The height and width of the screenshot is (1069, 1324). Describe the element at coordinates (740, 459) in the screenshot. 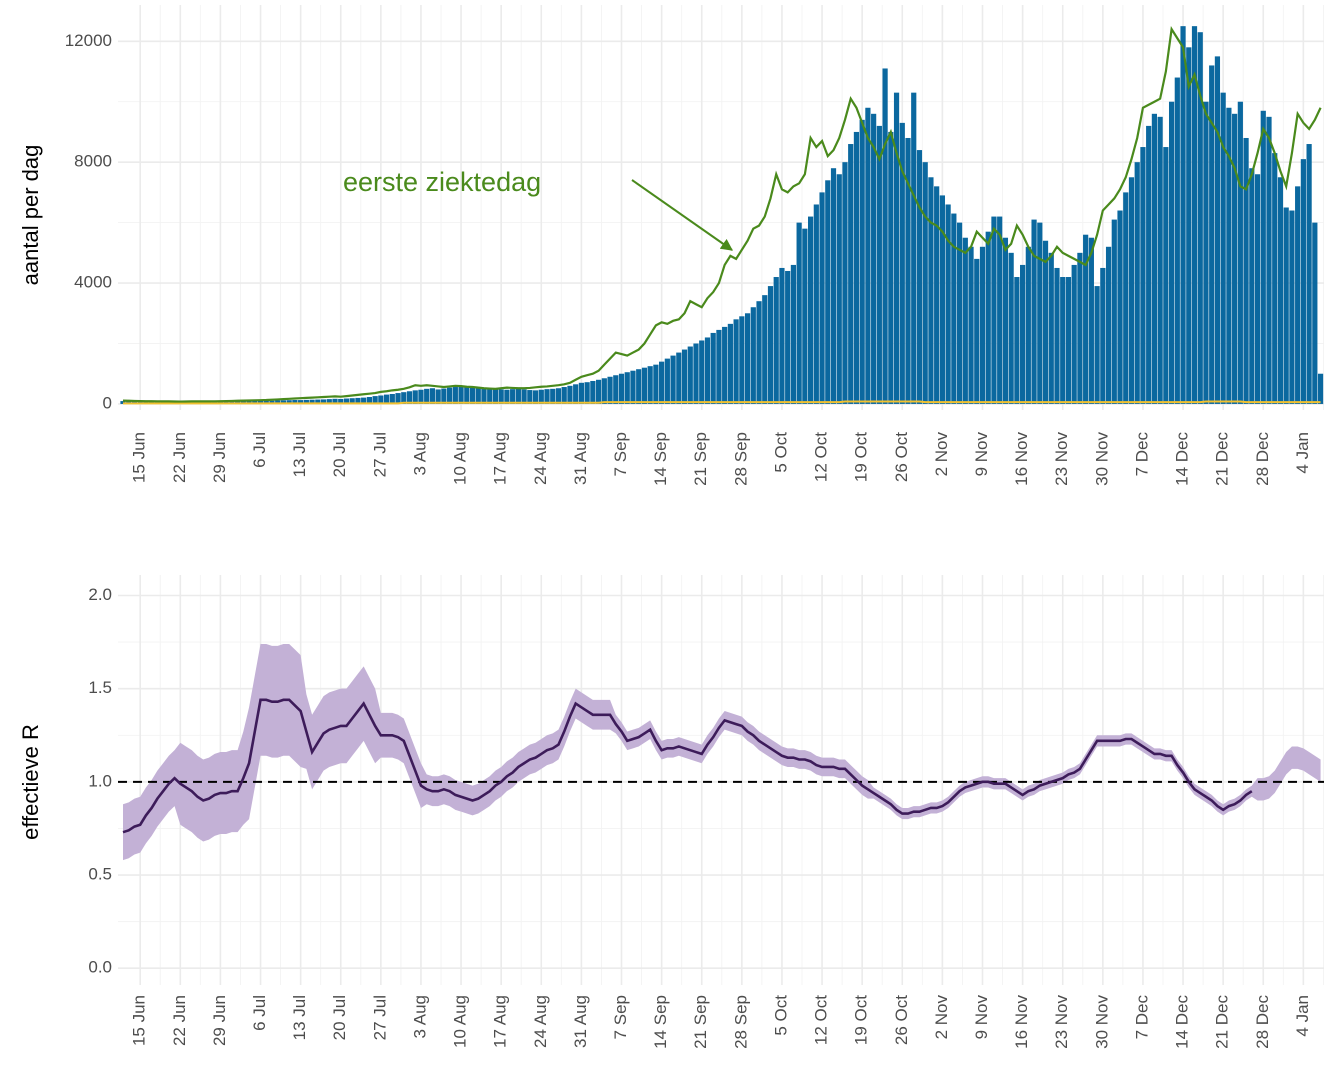

I see `x-tick-label: 28 Sep` at that location.